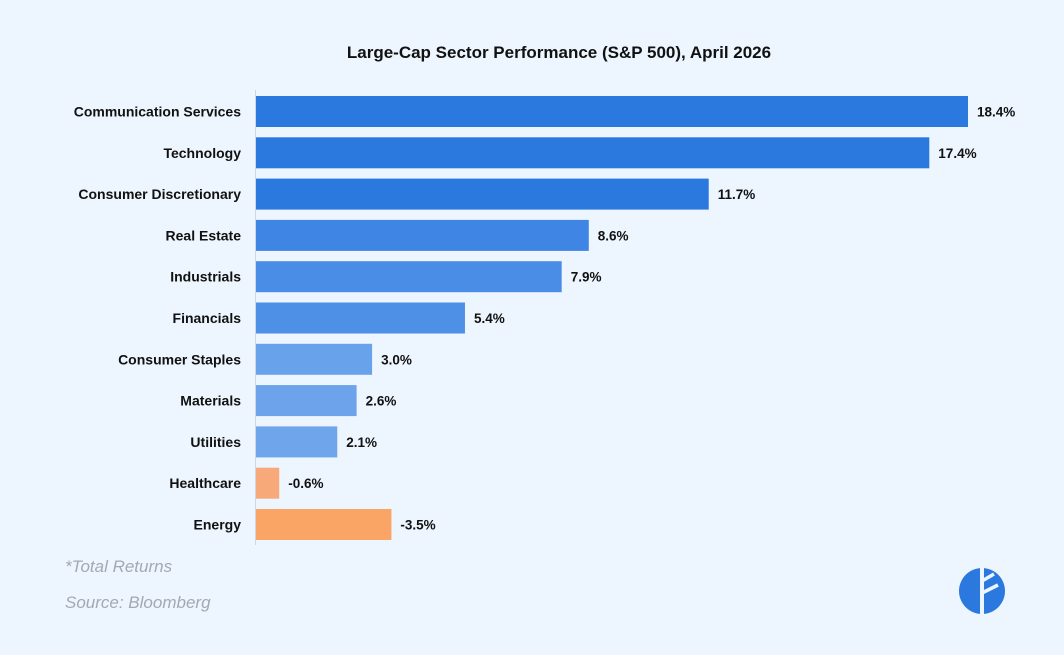 The image size is (1064, 655). What do you see at coordinates (210, 401) in the screenshot?
I see `category-label-materials: Materials` at bounding box center [210, 401].